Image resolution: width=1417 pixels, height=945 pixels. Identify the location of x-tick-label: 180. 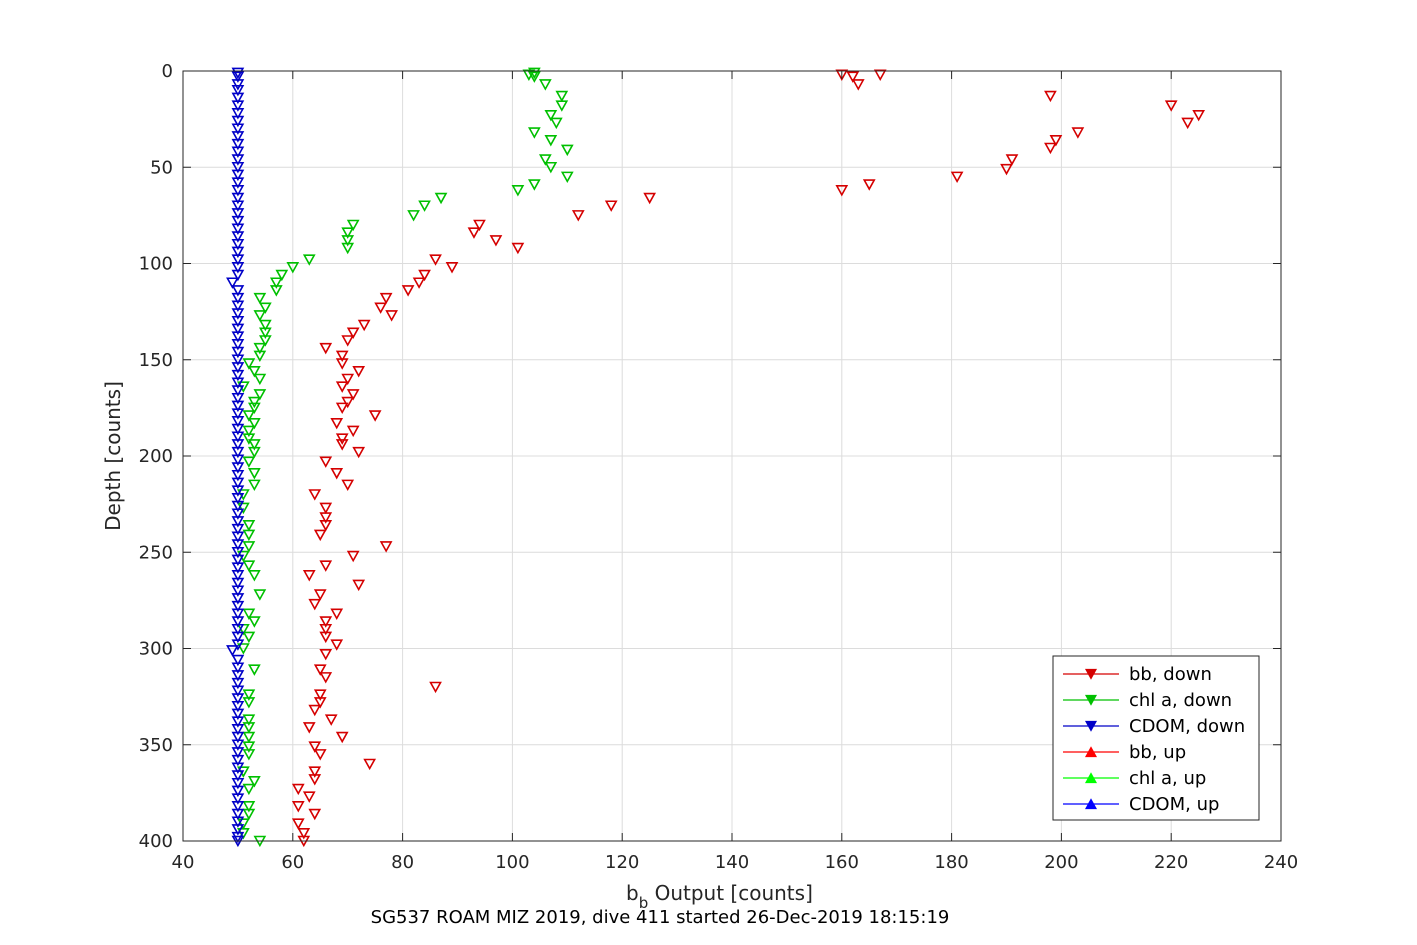
(951, 862).